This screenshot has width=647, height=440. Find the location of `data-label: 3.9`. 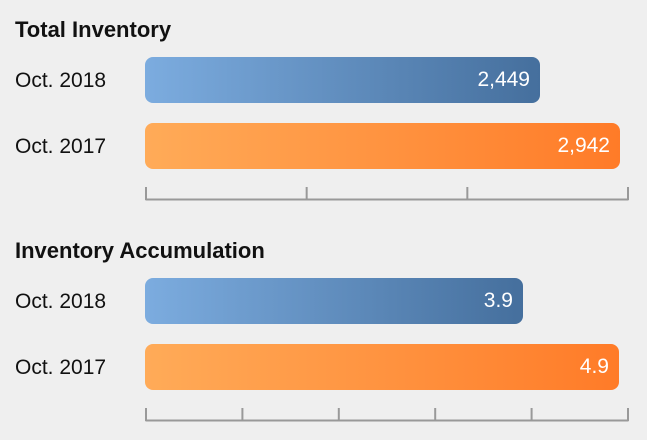

data-label: 3.9 is located at coordinates (498, 300).